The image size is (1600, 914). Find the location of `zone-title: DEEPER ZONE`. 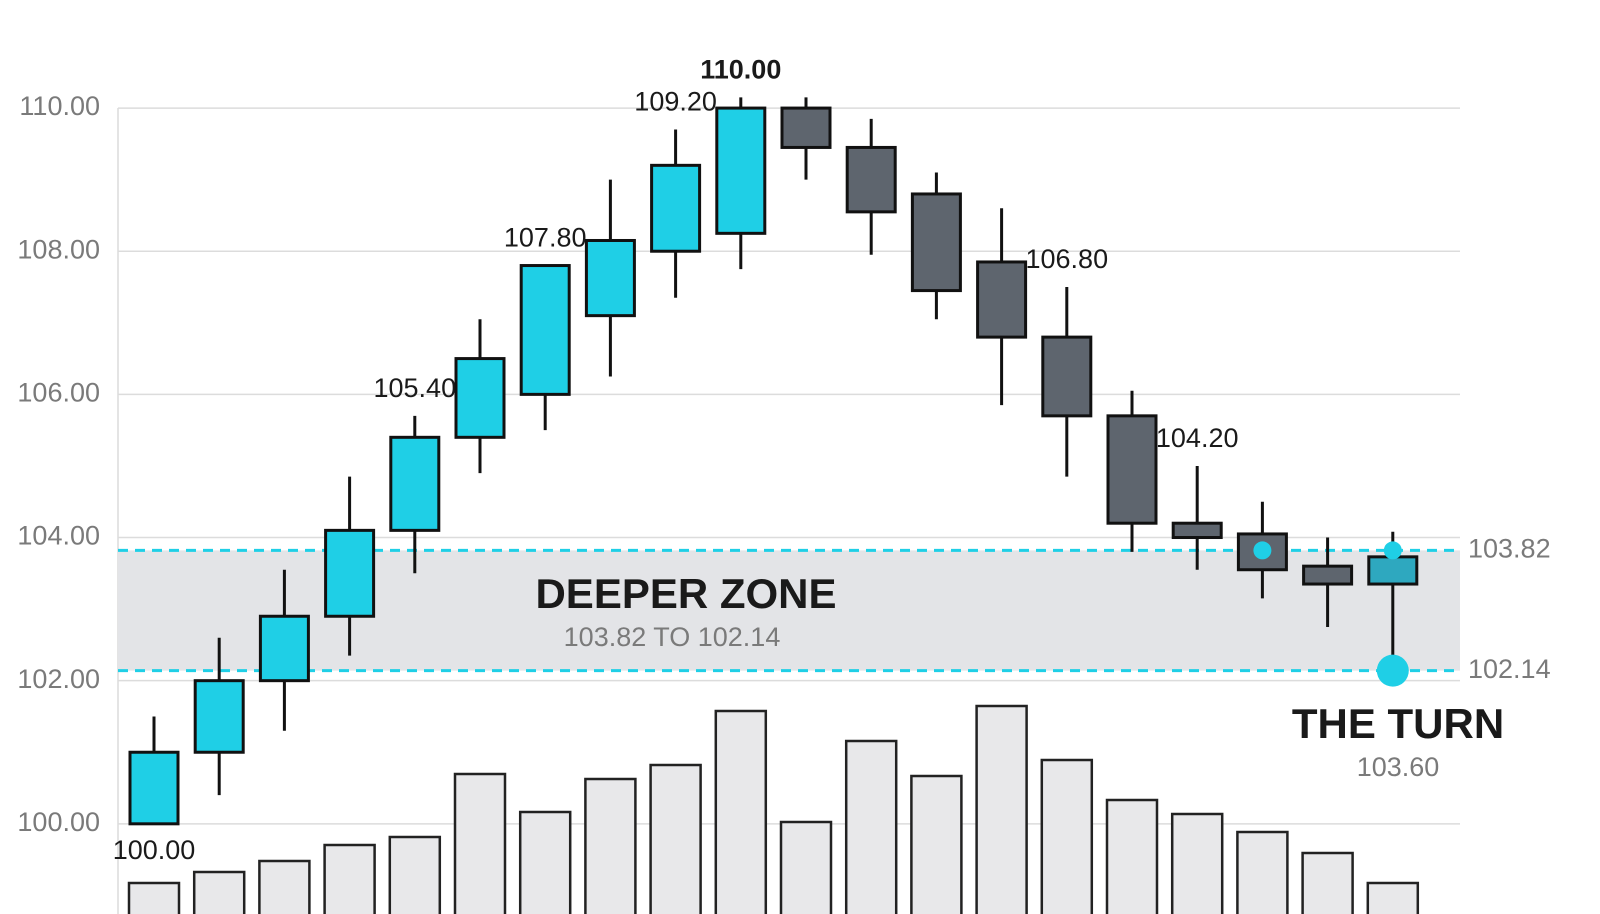

zone-title: DEEPER ZONE is located at coordinates (685, 593).